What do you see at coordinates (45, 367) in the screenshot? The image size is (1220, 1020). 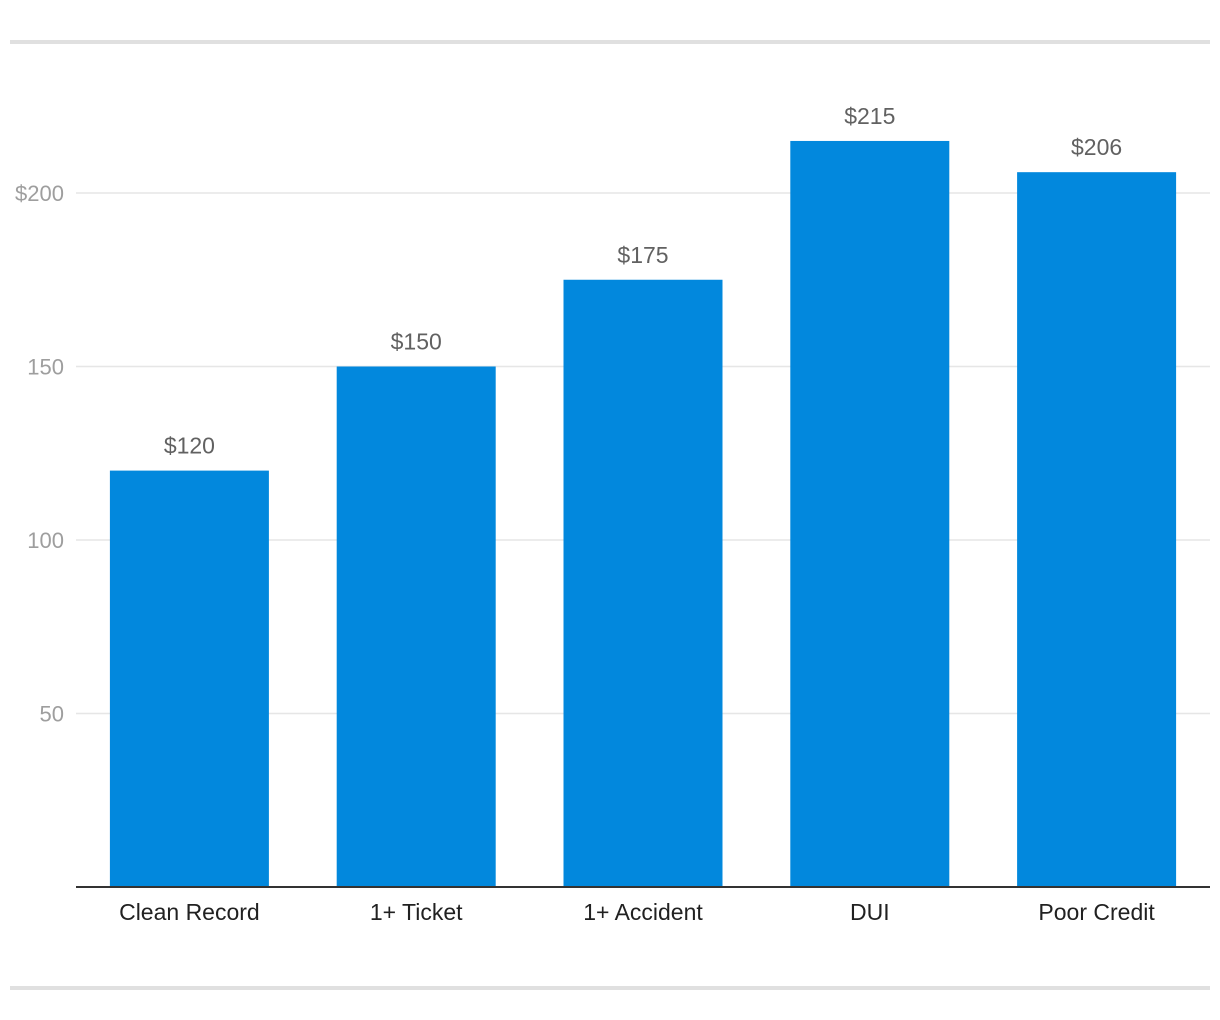 I see `y-tick-label: 150` at bounding box center [45, 367].